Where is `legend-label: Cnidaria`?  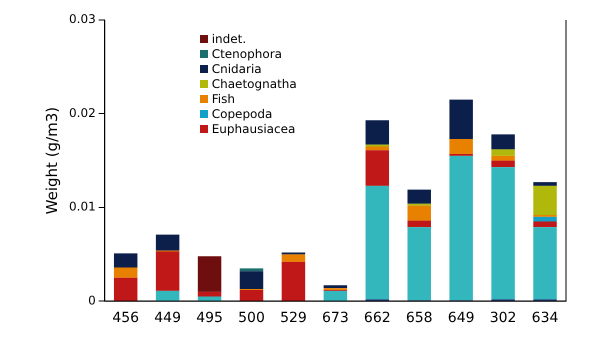
legend-label: Cnidaria is located at coordinates (236, 69).